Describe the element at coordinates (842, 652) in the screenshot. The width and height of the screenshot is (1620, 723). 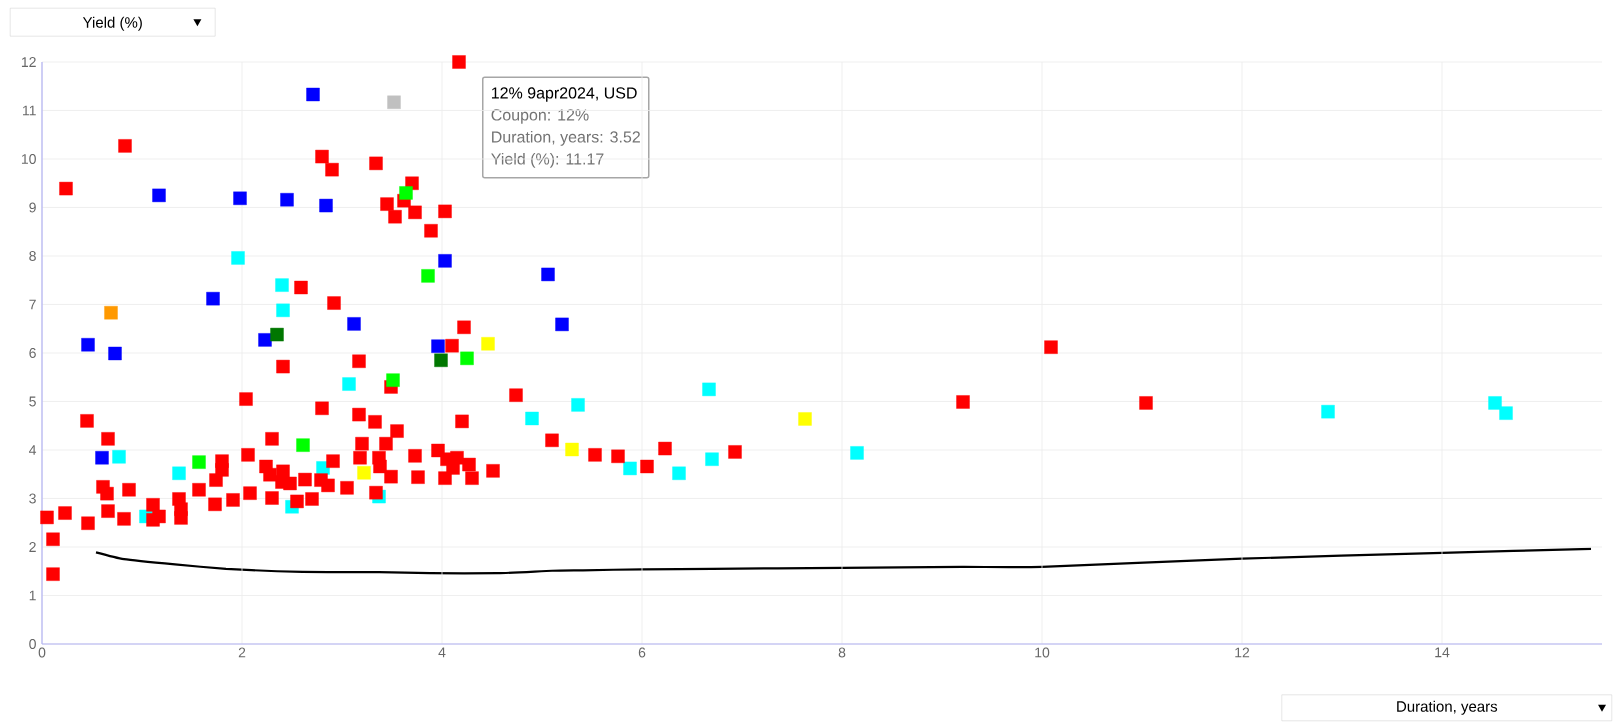
I see `x-tick-label: 8` at that location.